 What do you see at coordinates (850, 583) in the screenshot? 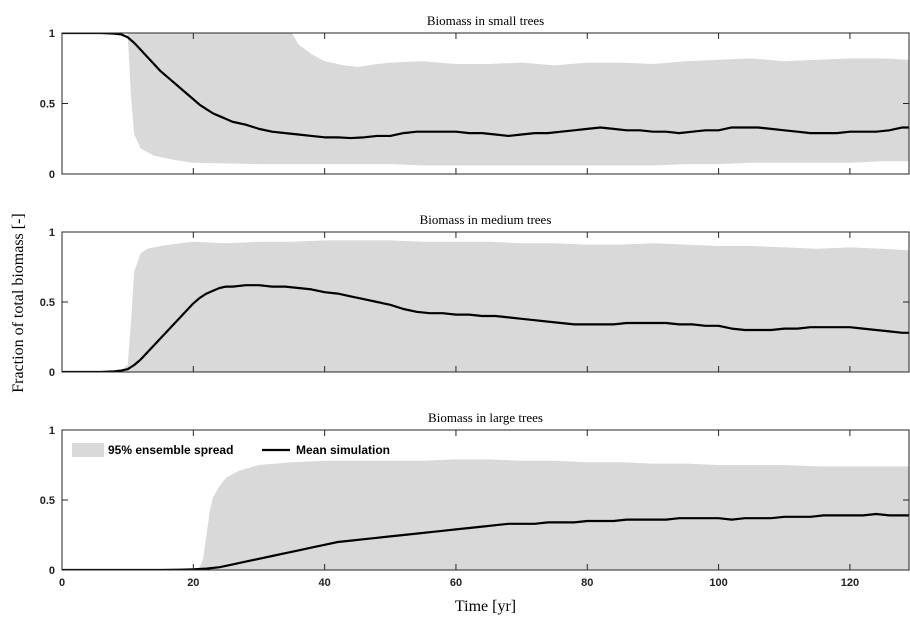
I see `x-tick-label: 120` at bounding box center [850, 583].